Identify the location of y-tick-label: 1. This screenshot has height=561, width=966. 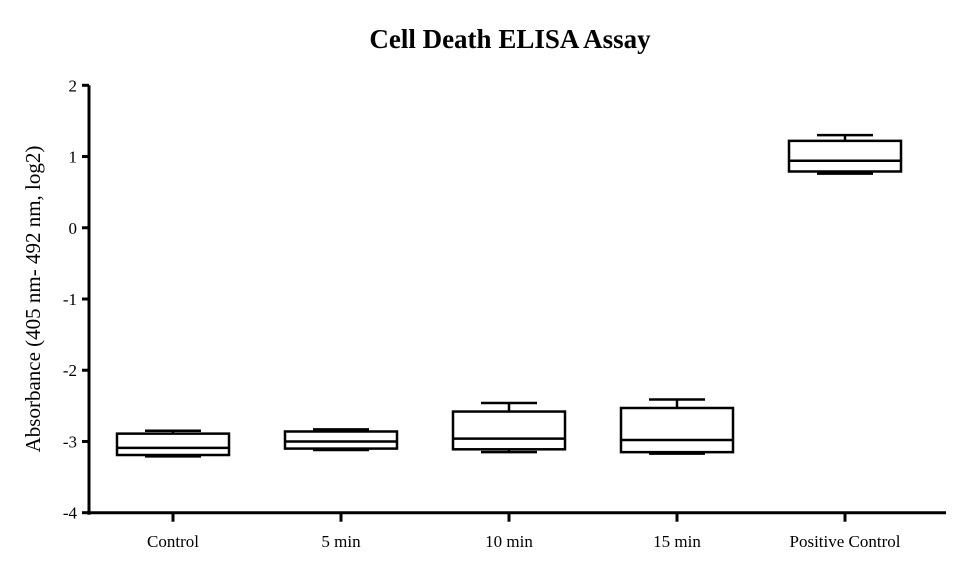
(73, 157).